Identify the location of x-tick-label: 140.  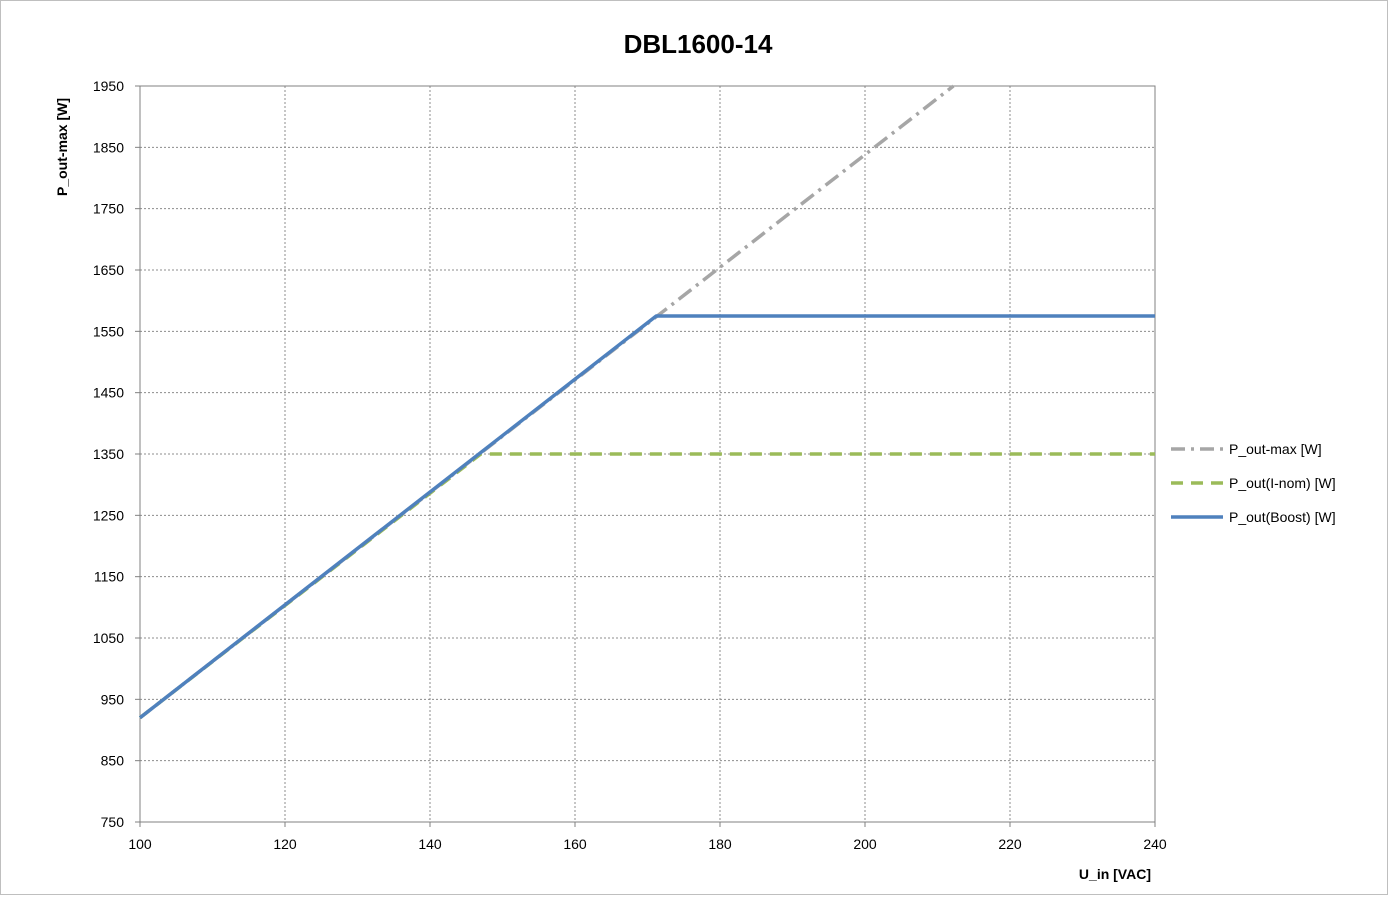
(430, 844).